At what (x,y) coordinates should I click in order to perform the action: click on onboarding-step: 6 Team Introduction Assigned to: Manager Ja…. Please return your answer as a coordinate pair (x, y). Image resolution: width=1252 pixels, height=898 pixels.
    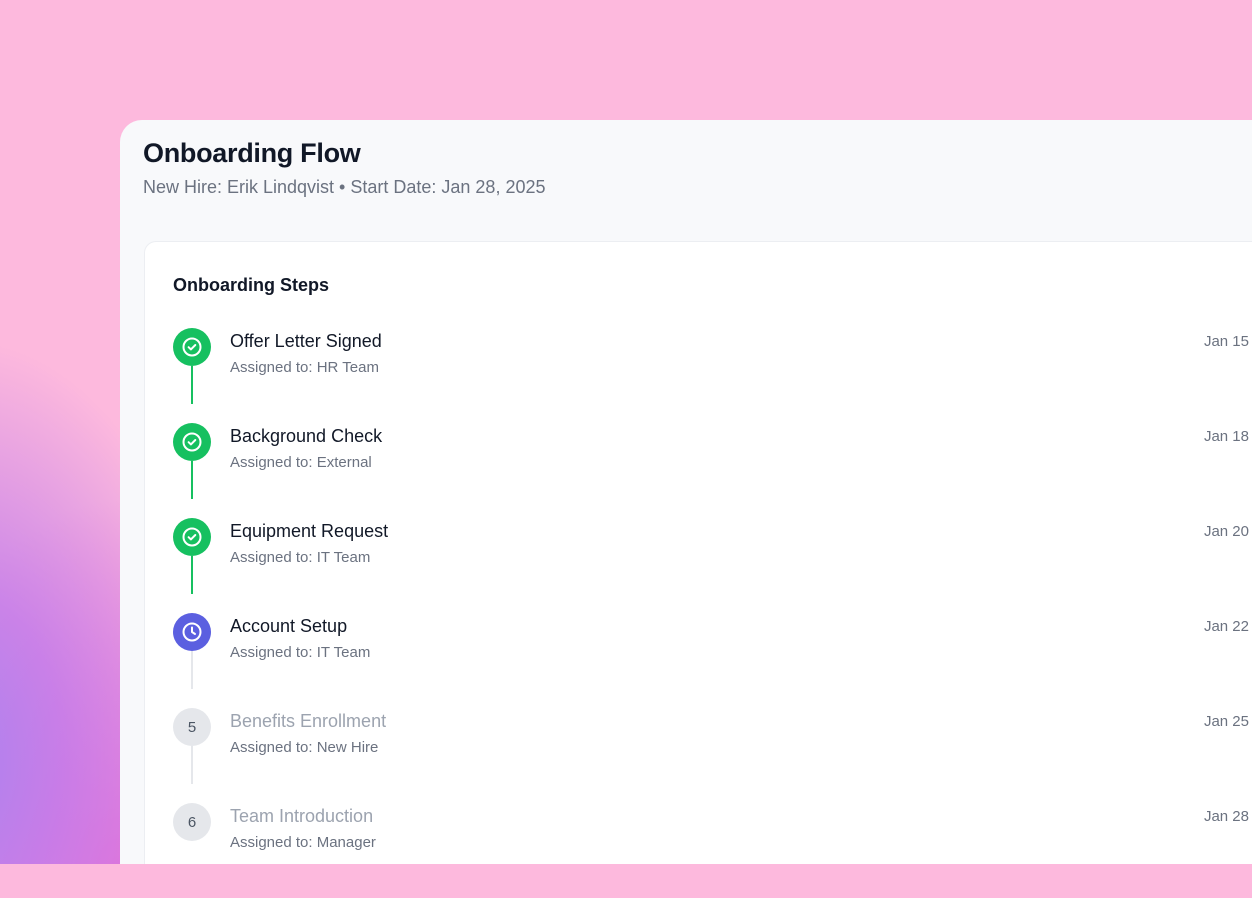
    Looking at the image, I should click on (711, 850).